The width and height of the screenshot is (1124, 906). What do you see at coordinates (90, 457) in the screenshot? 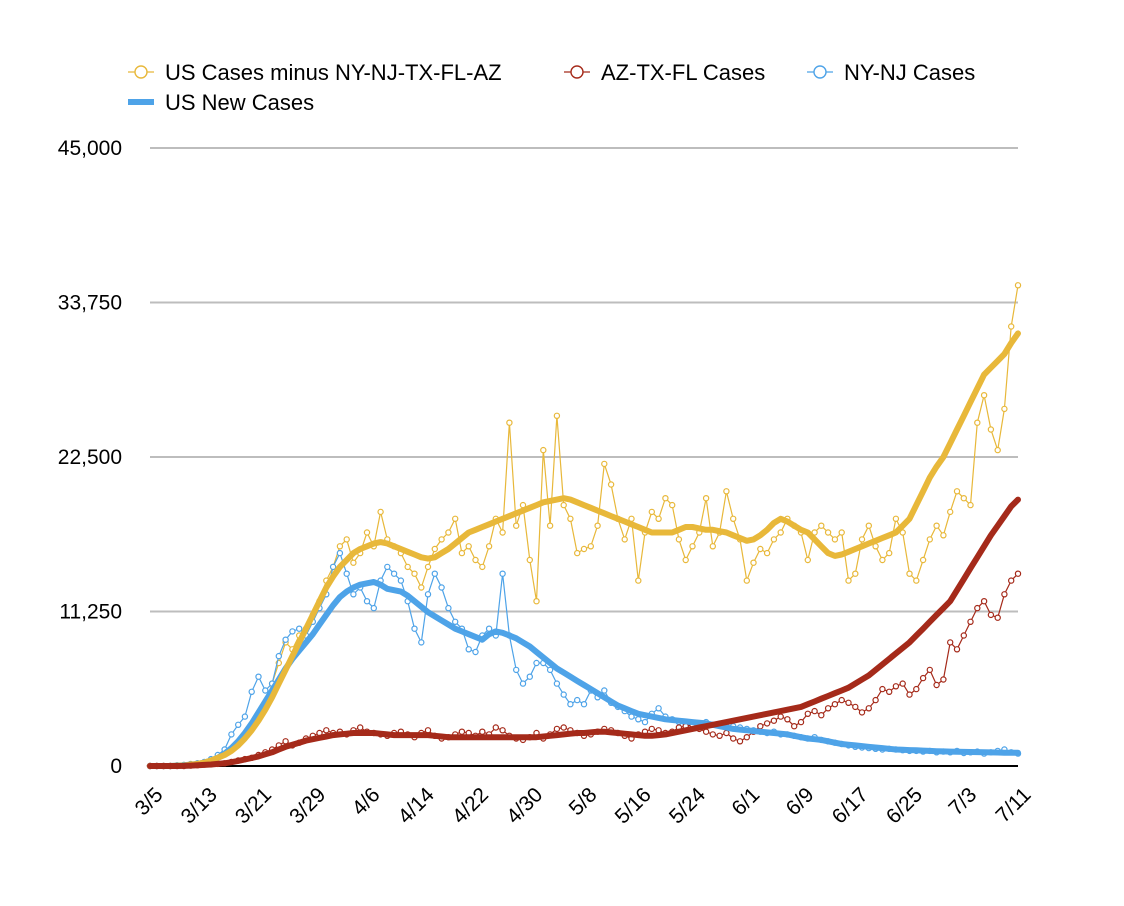
I see `y-axis-ticks: 0 11,250 22,500 33,750 45,000` at bounding box center [90, 457].